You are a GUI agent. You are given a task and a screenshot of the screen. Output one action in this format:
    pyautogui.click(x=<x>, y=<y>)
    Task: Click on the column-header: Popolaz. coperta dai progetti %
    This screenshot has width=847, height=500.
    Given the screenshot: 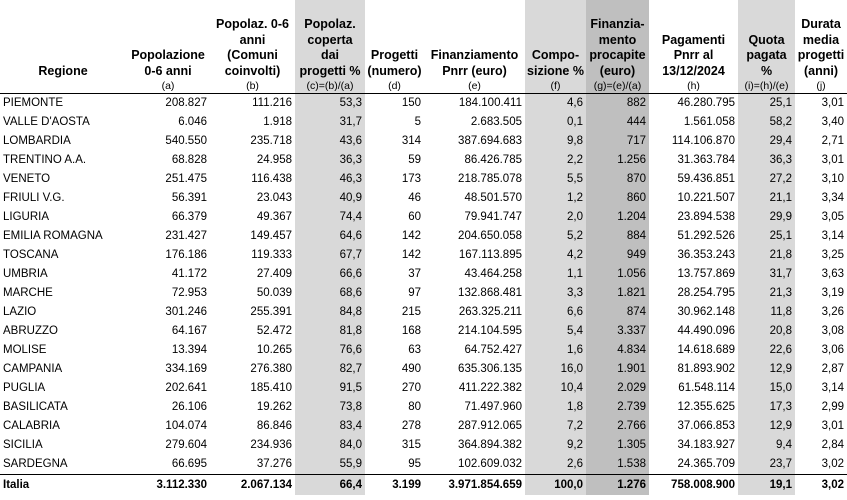 What is the action you would take?
    pyautogui.click(x=330, y=39)
    